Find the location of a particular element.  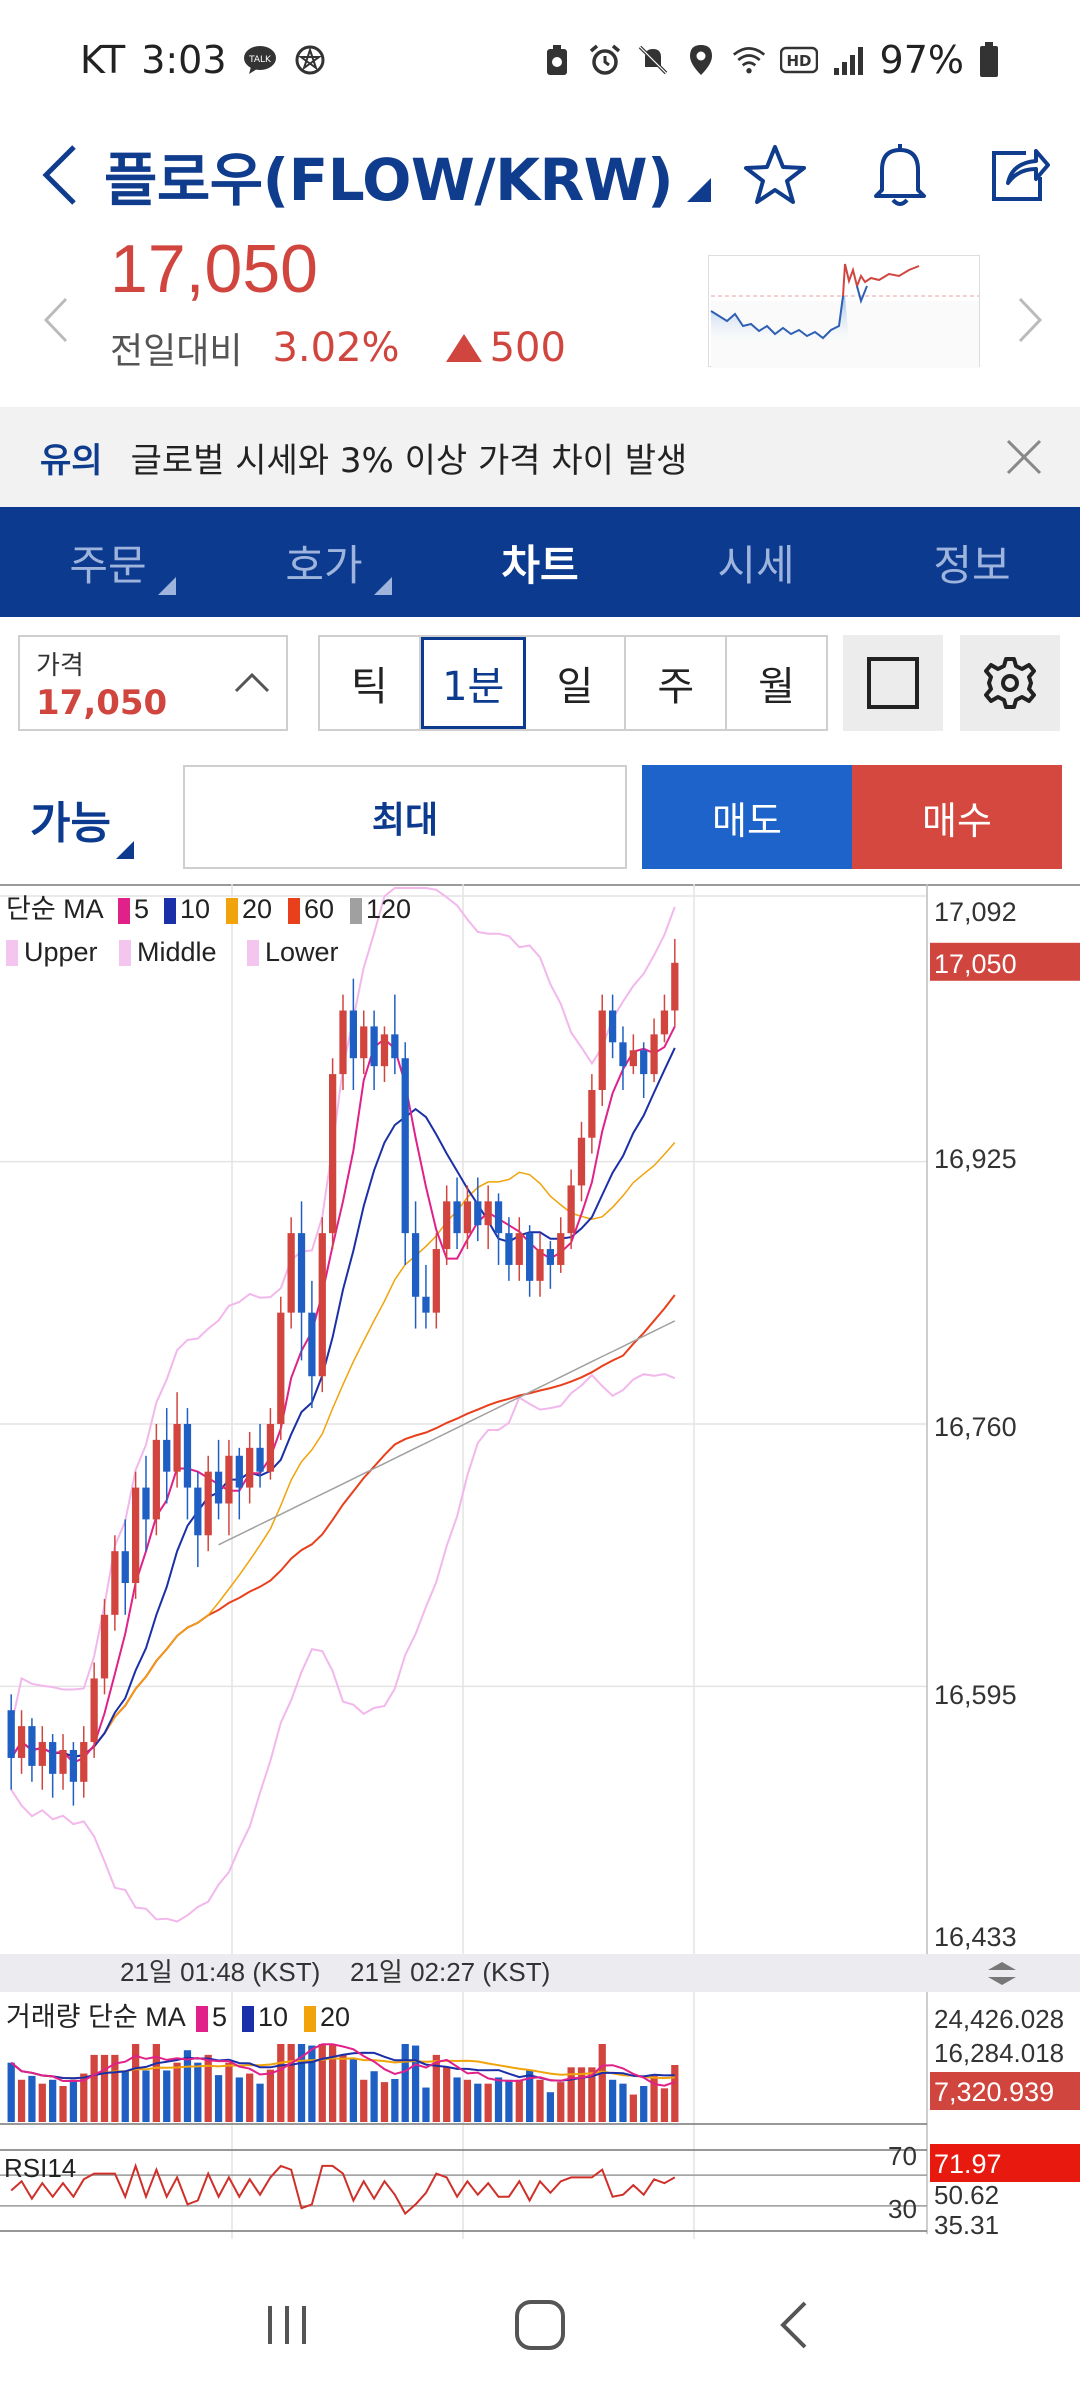

volume-legend-title: 거래량 단순 MA is located at coordinates (96, 2017).